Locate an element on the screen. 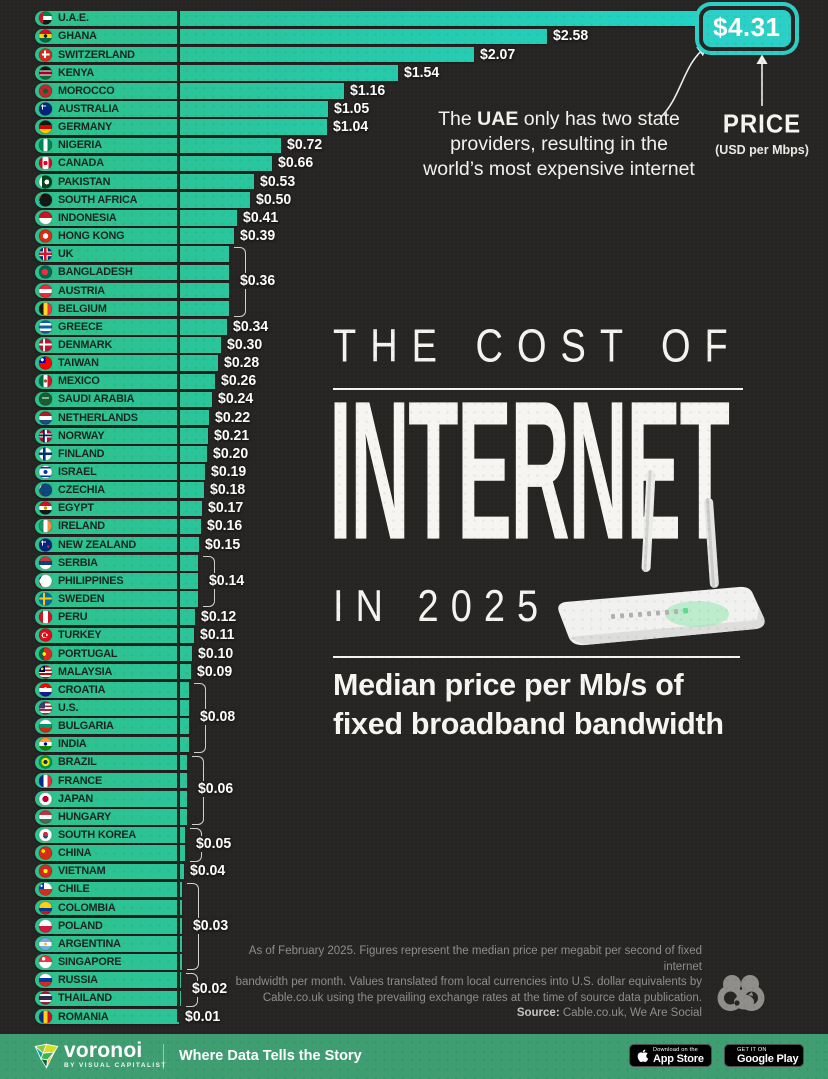 Image resolution: width=828 pixels, height=1079 pixels. country-label-south-korea: SOUTH KOREA is located at coordinates (97, 835).